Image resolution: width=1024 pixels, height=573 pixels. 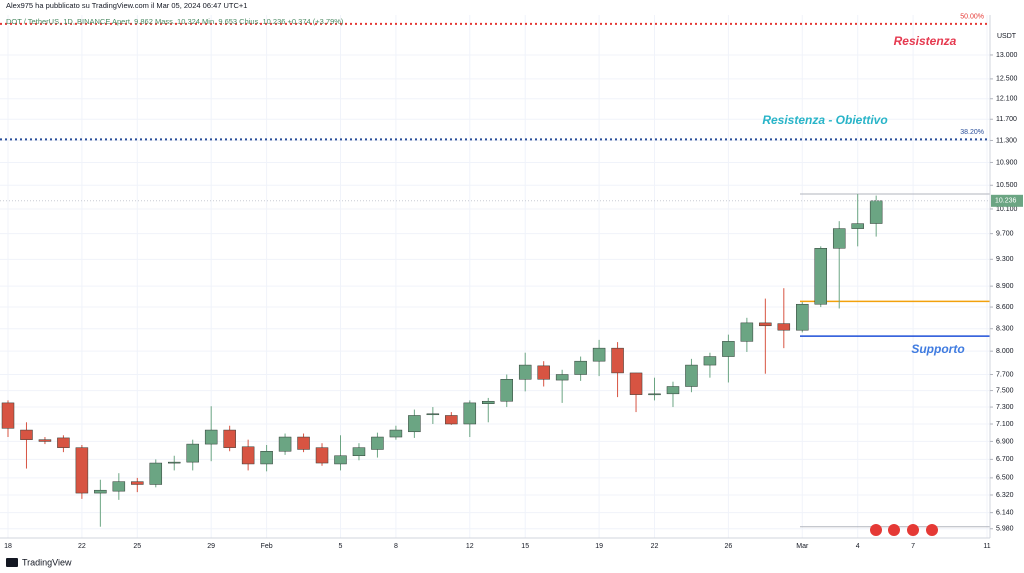 What do you see at coordinates (1005, 424) in the screenshot?
I see `y-tick-label: 7.100` at bounding box center [1005, 424].